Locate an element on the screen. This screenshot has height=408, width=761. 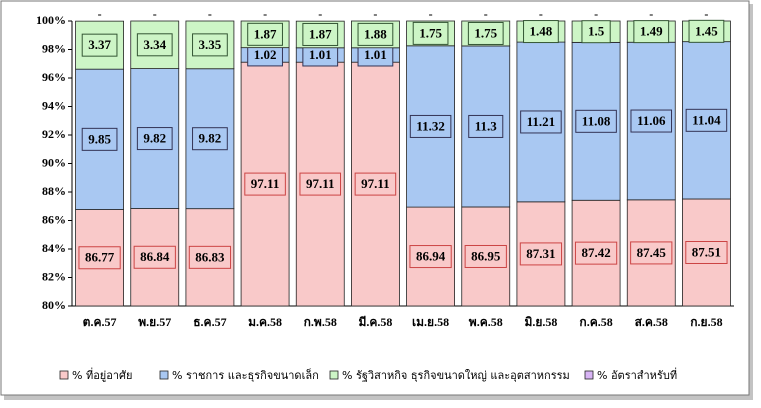
value-label: 1.45 is located at coordinates (706, 30).